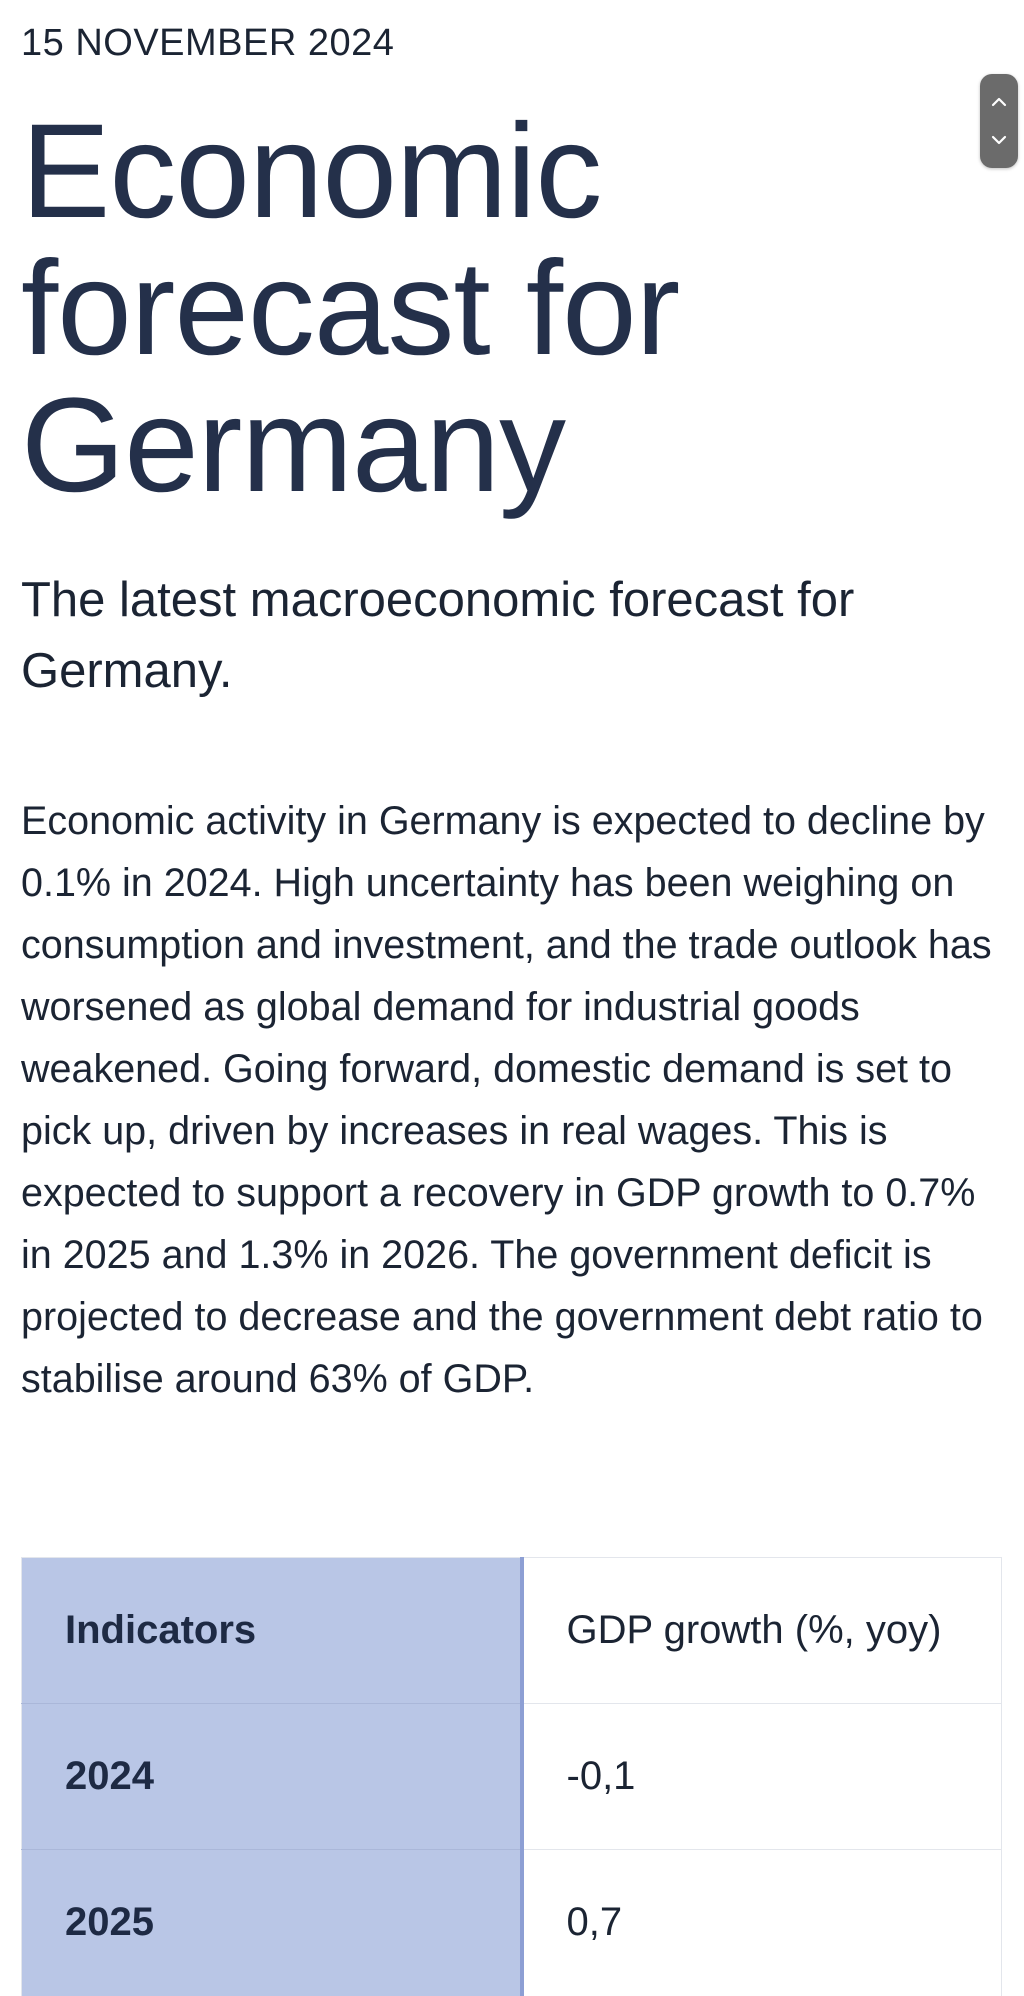 This screenshot has width=1024, height=1996. I want to click on gdp-growth-header: GDP growth (%, yoy), so click(761, 1630).